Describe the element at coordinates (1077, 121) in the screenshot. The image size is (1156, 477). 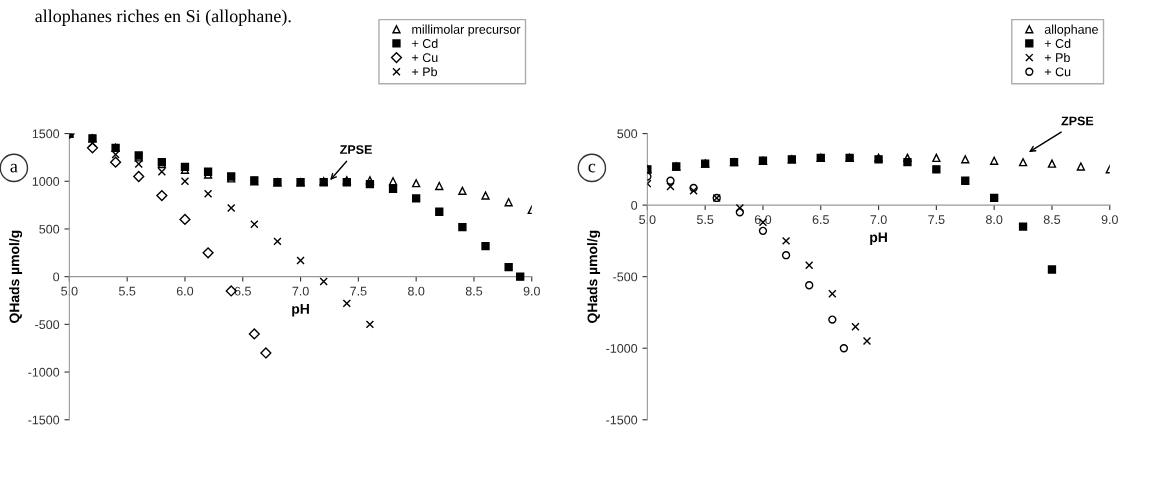
I see `text: ZPSE` at that location.